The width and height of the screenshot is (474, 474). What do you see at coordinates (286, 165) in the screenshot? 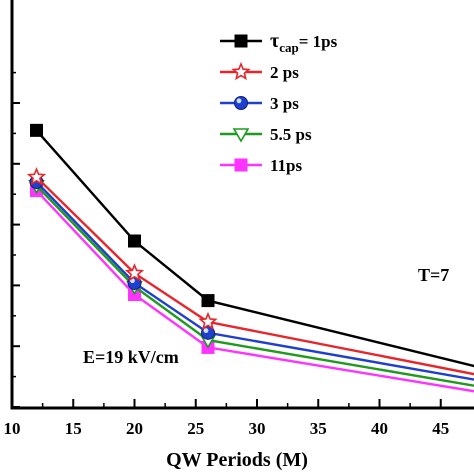
I see `legend-label: 11ps` at bounding box center [286, 165].